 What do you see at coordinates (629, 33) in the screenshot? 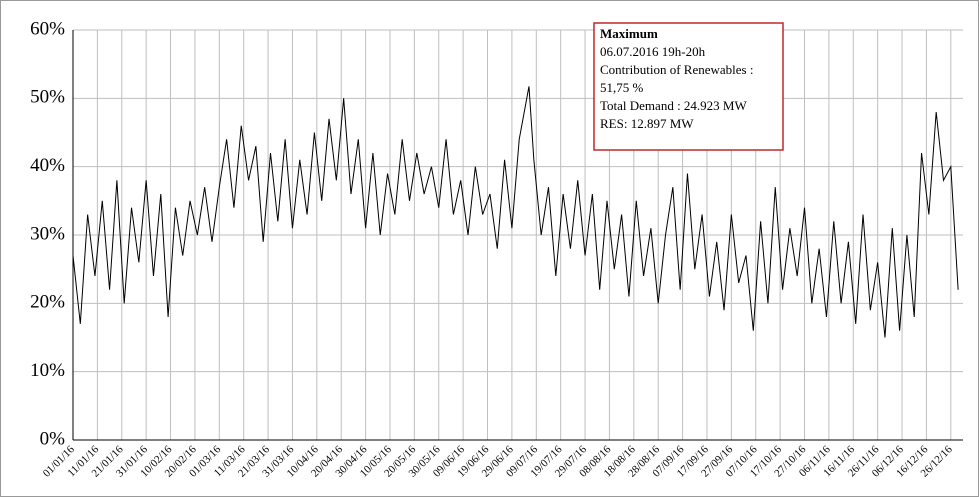
I see `annotation-title: Maximum` at bounding box center [629, 33].